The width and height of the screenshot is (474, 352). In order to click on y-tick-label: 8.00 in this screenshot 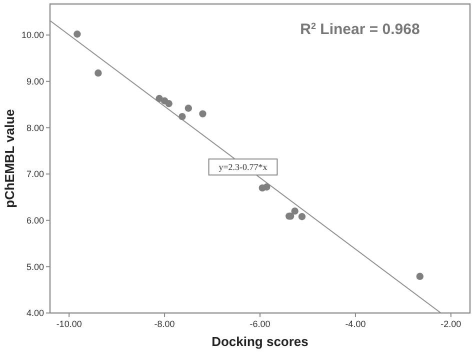, I will do `click(35, 127)`.